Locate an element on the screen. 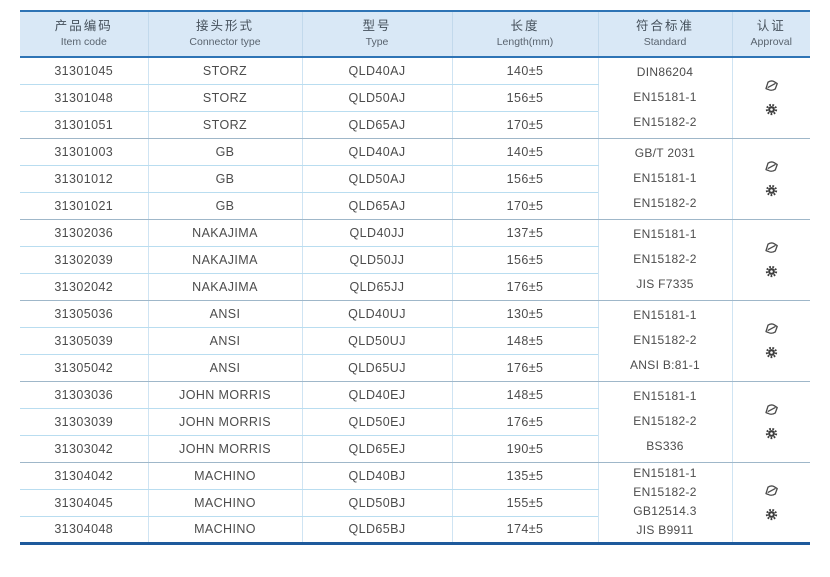 Image resolution: width=830 pixels, height=577 pixels. column-title-en: Standard is located at coordinates (665, 42).